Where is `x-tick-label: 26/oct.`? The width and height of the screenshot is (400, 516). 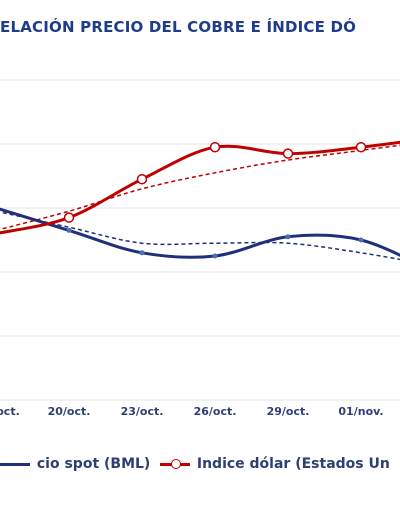
x-tick-label: 26/oct. is located at coordinates (215, 411).